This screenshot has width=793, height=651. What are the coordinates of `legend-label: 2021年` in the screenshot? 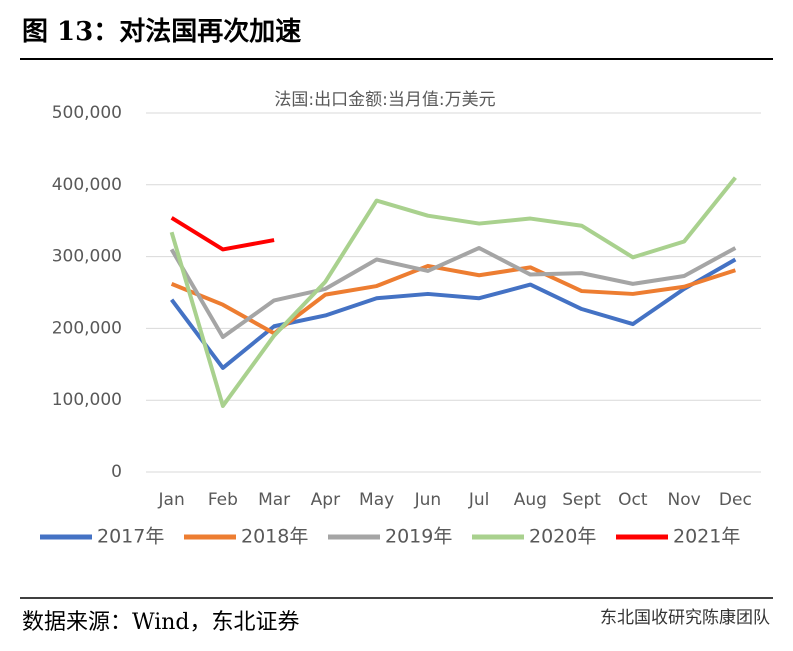 It's located at (706, 537).